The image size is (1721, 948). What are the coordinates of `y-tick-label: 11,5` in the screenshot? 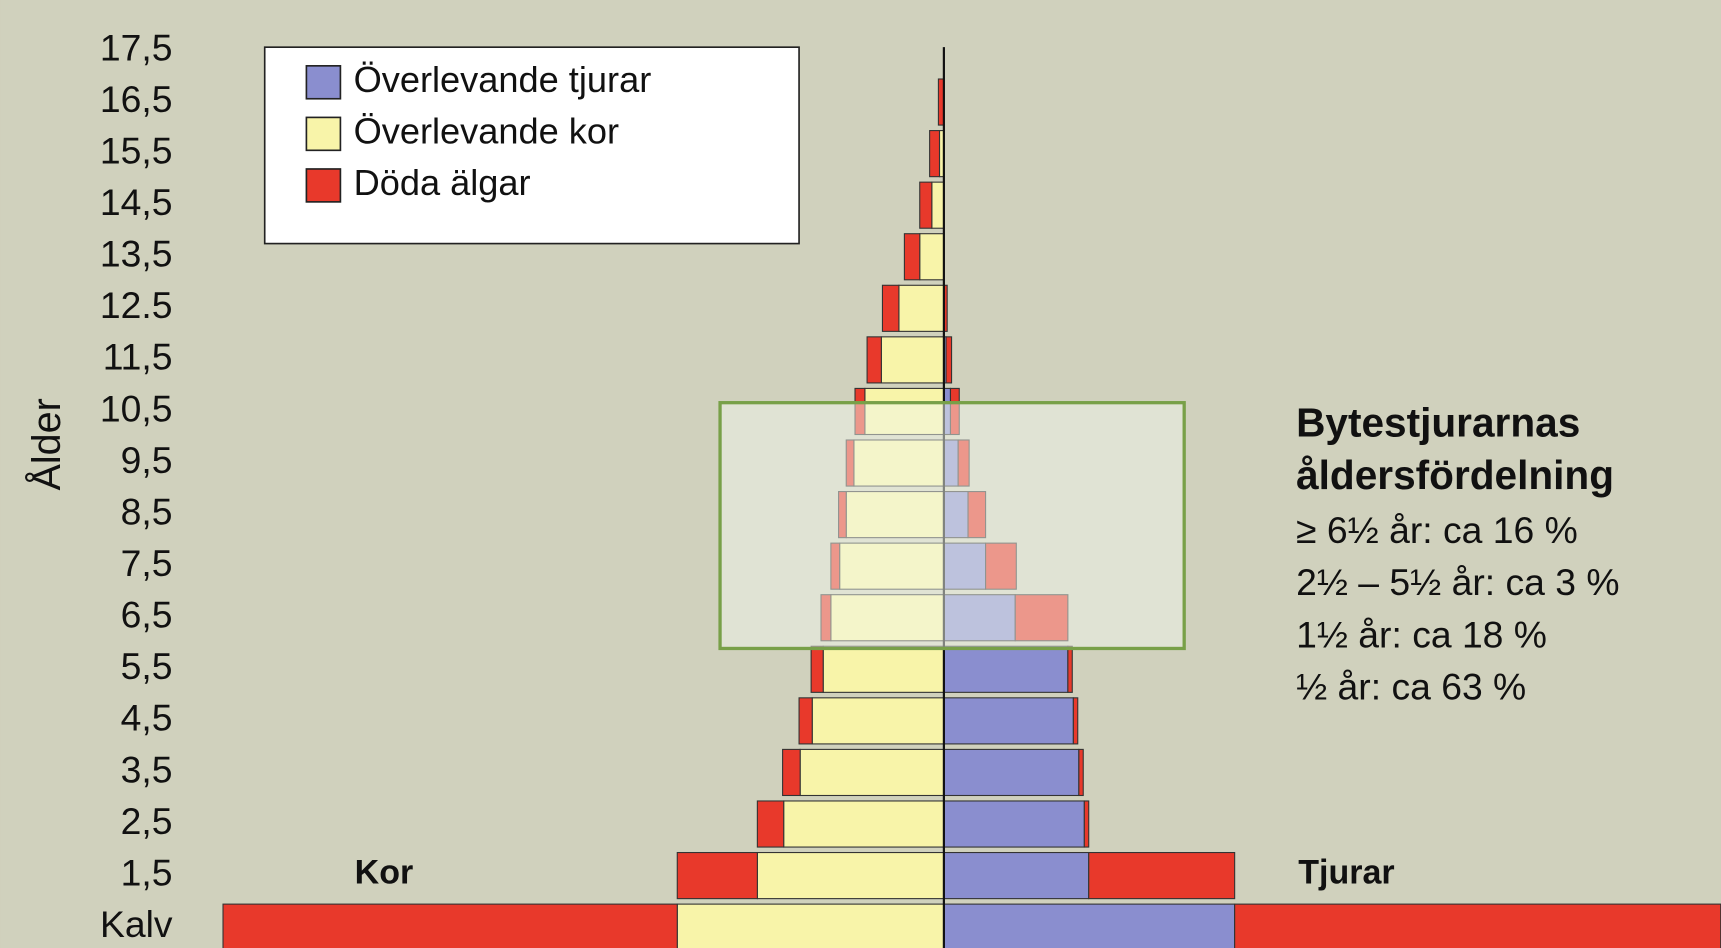 It's located at (138, 357).